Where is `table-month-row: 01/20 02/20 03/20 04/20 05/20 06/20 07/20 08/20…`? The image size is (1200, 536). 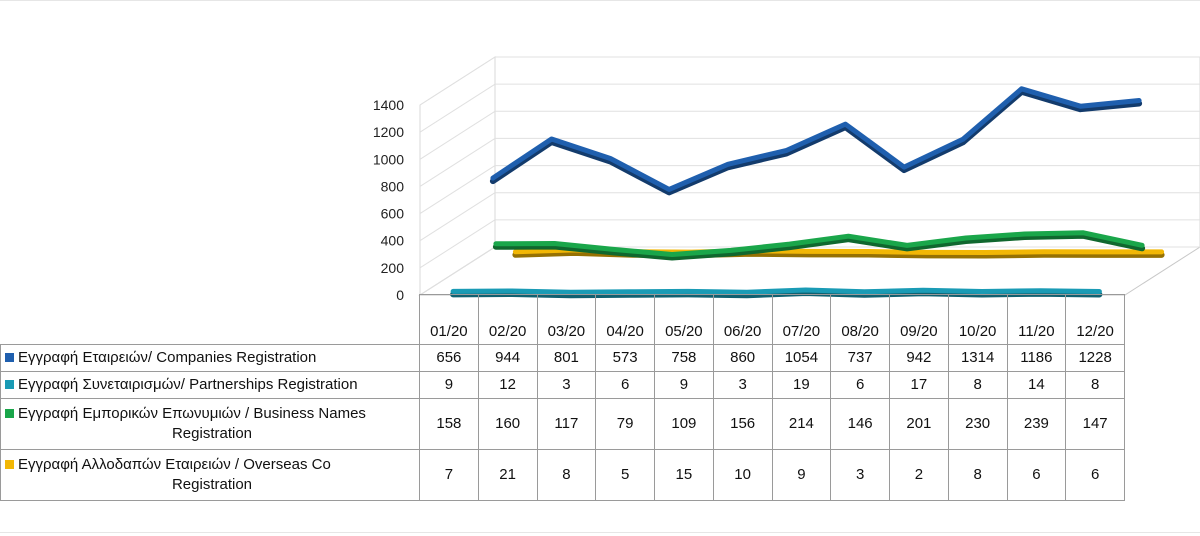 table-month-row: 01/20 02/20 03/20 04/20 05/20 06/20 07/20 08/20… is located at coordinates (562, 319).